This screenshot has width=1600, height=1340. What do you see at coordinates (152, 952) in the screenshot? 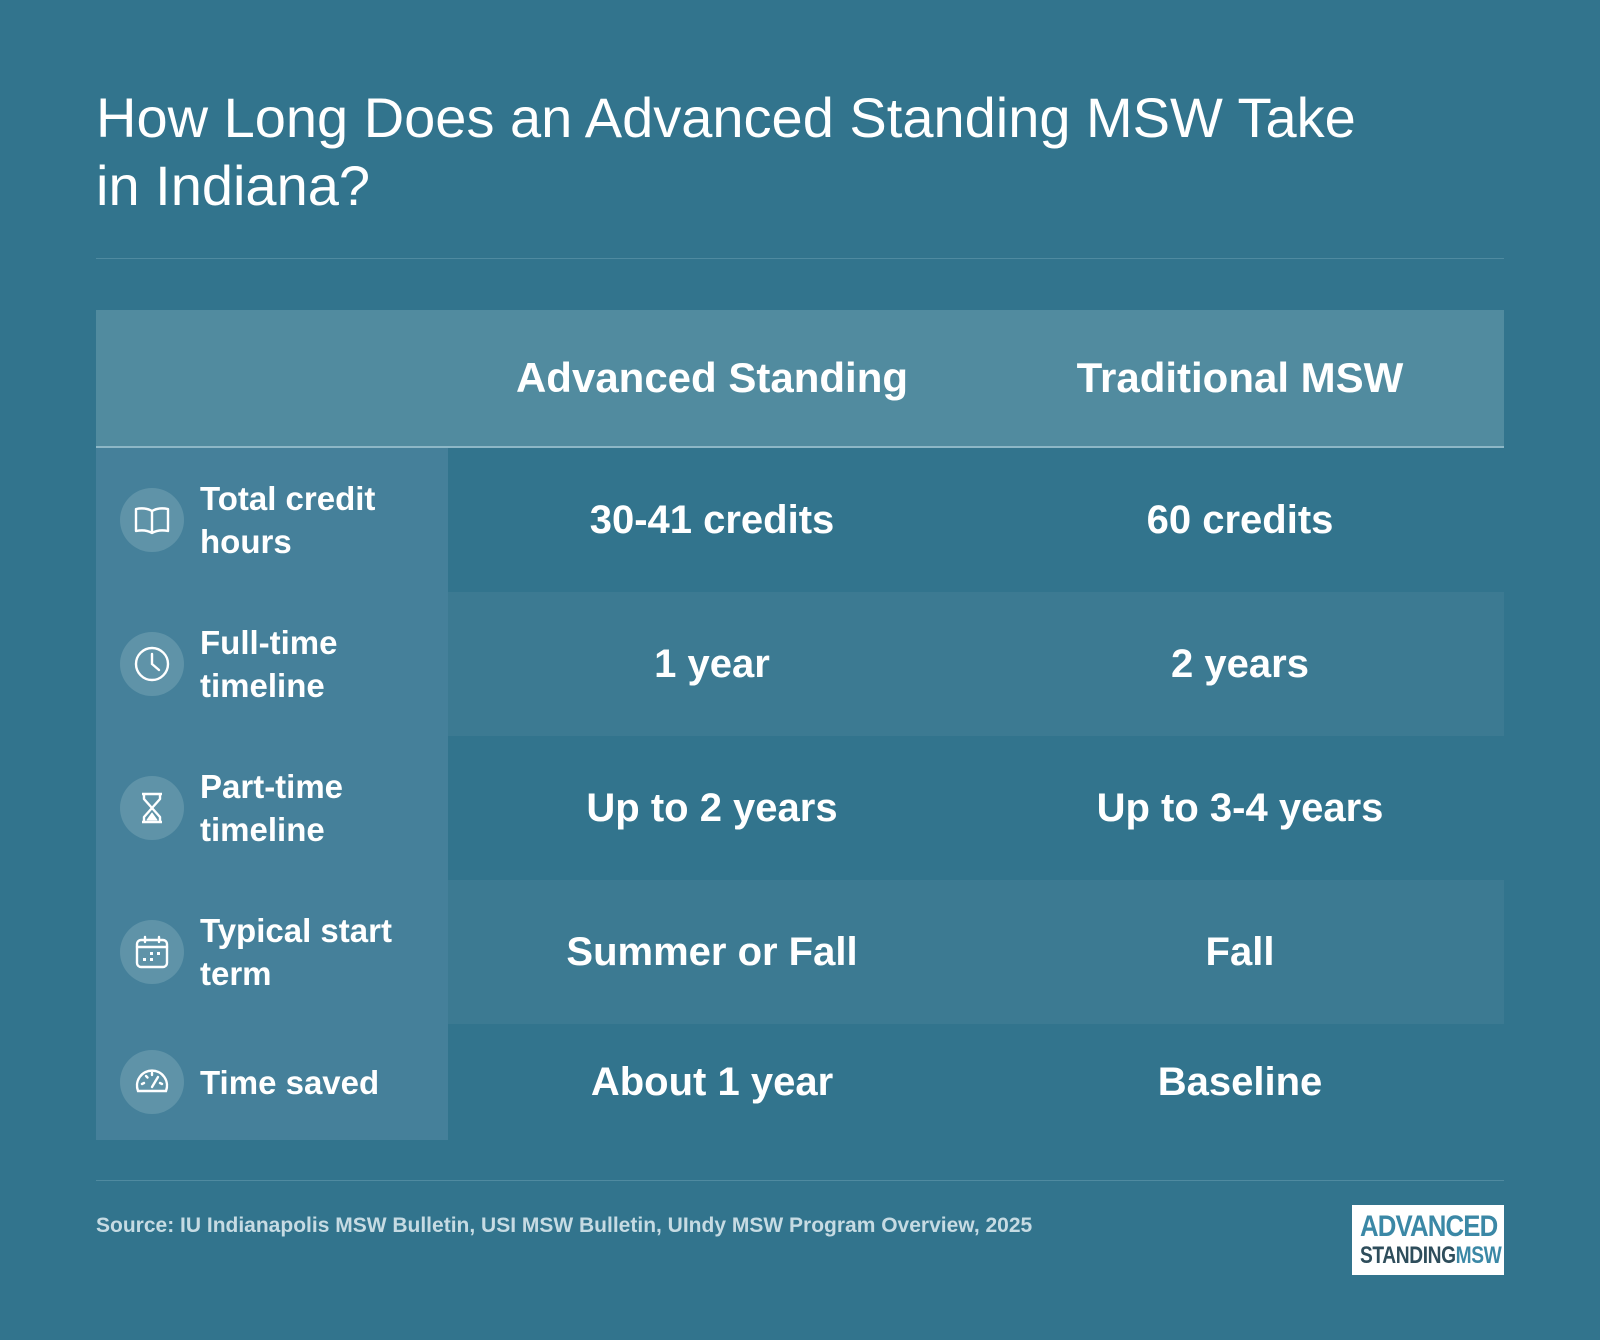
I see `calendar-icon` at bounding box center [152, 952].